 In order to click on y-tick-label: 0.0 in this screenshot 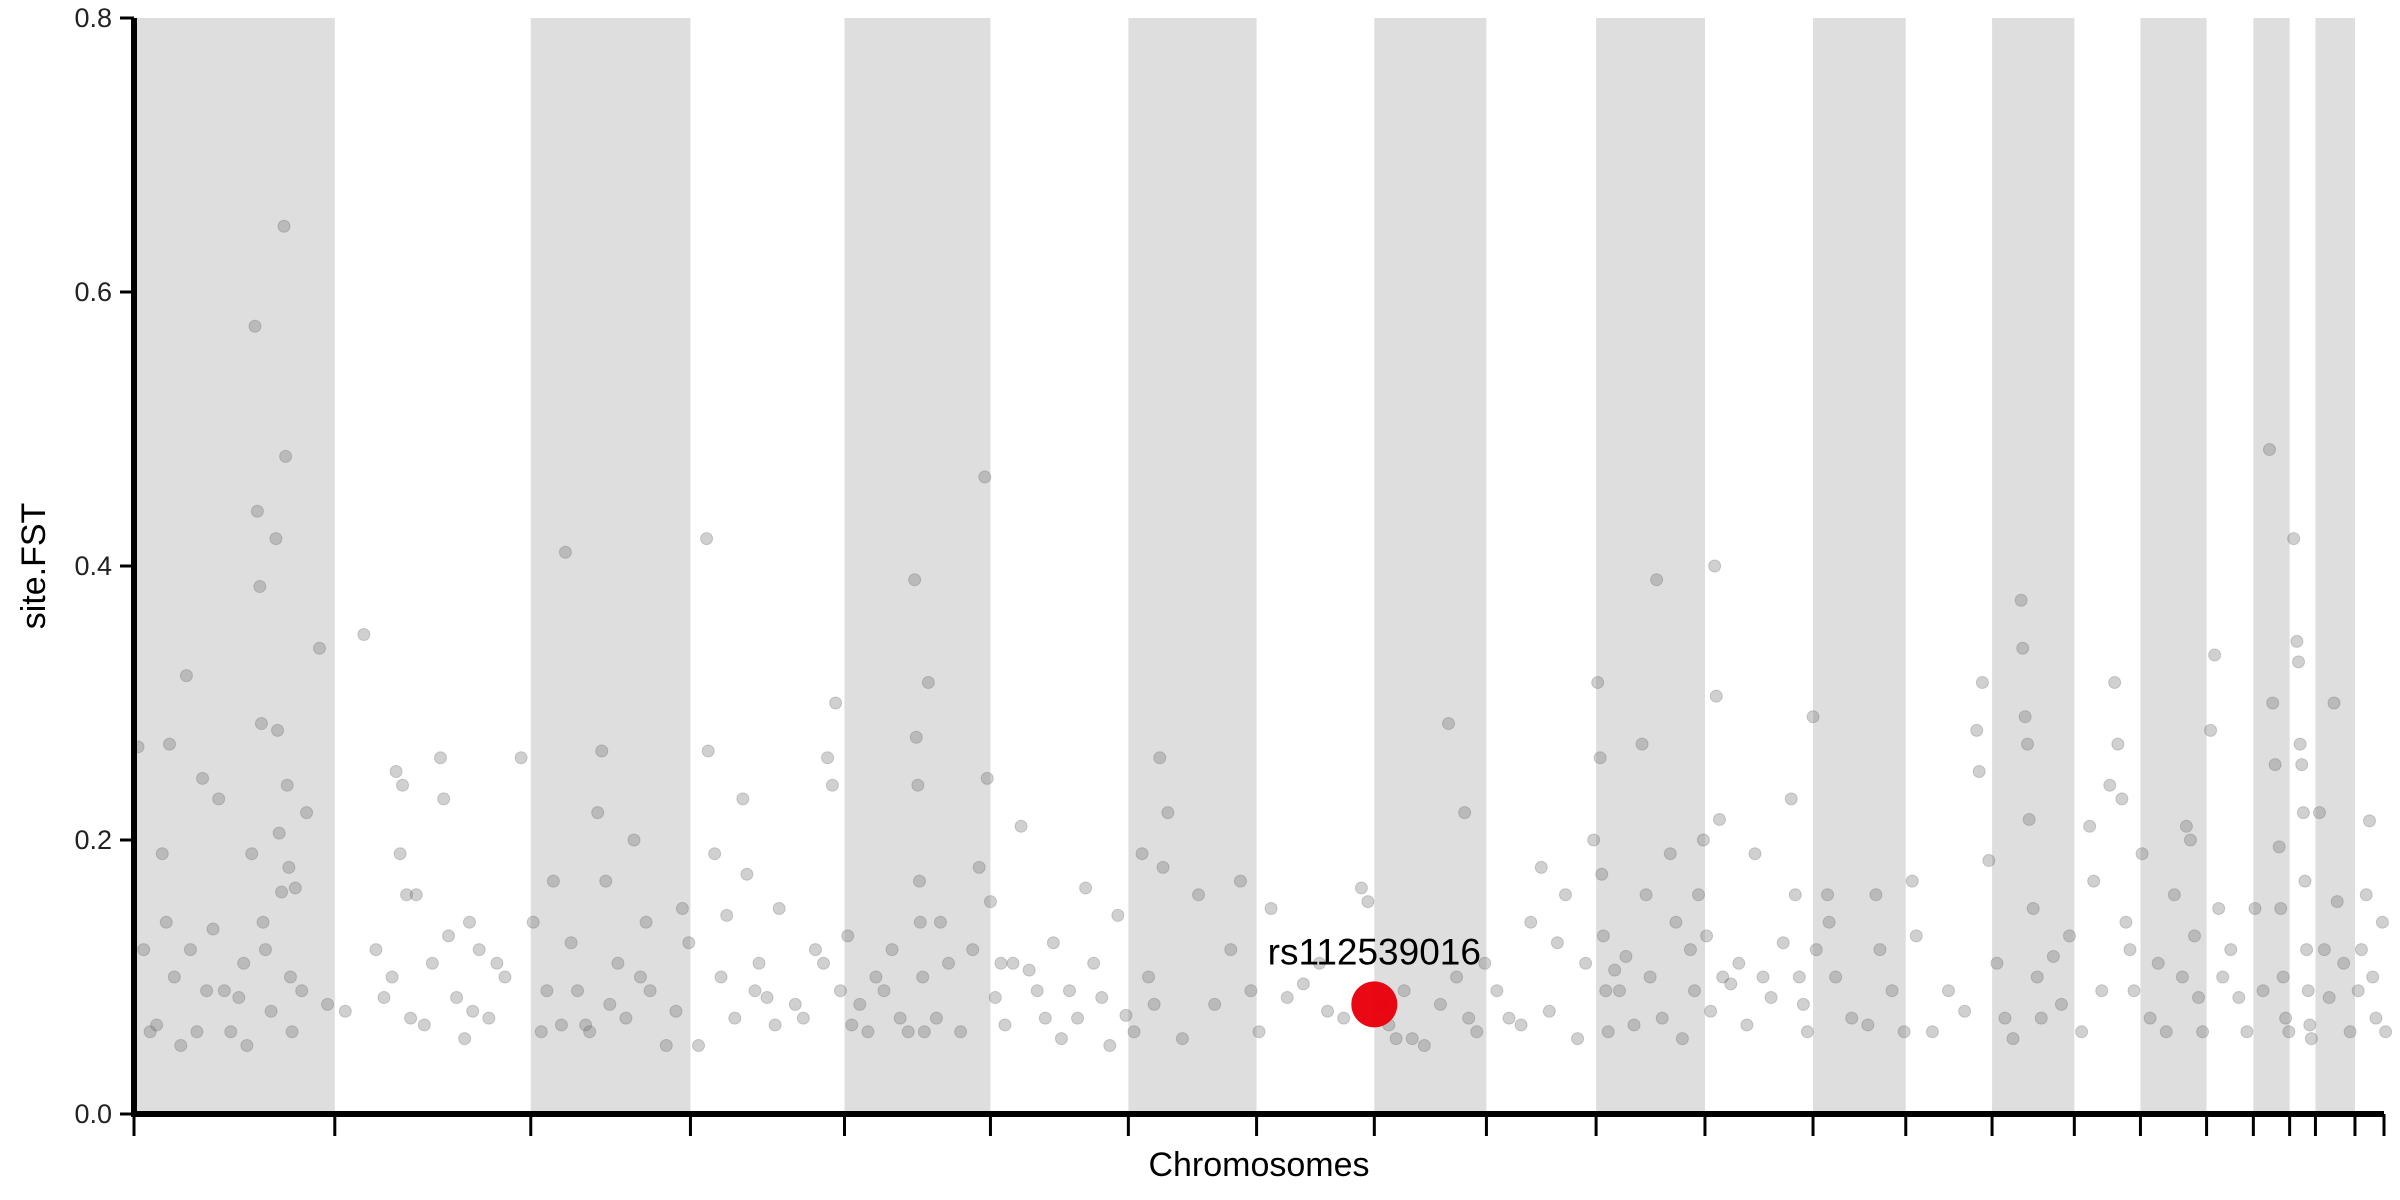, I will do `click(93, 1114)`.